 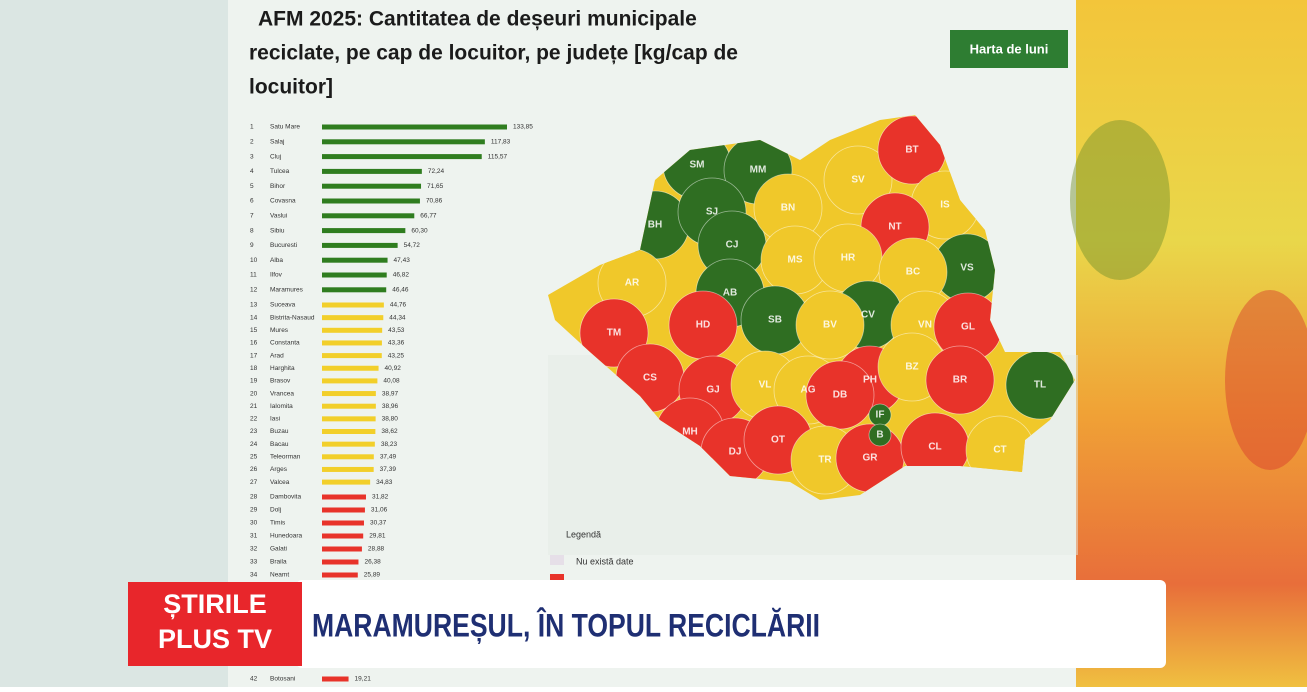 What do you see at coordinates (393, 368) in the screenshot?
I see `value-label: 40,92` at bounding box center [393, 368].